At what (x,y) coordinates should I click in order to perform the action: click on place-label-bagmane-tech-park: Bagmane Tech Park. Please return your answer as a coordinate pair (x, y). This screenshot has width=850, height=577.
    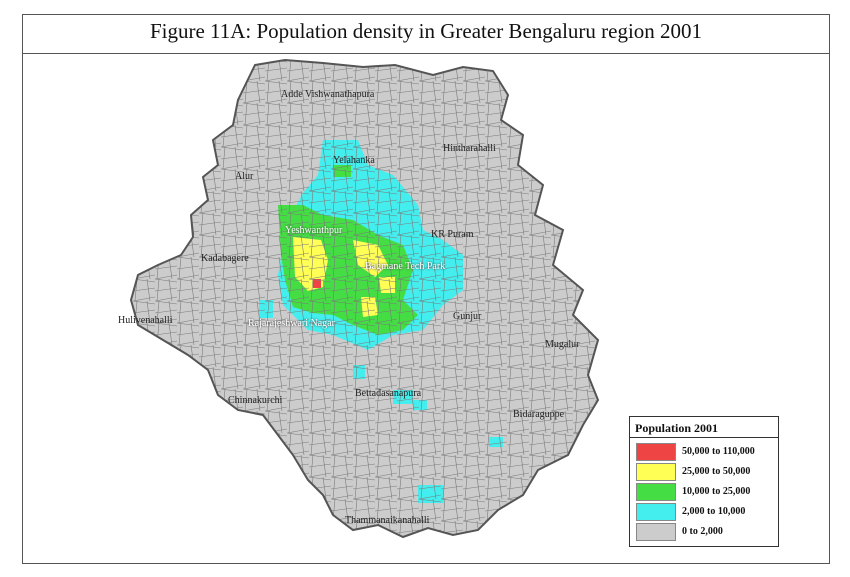
    Looking at the image, I should click on (405, 266).